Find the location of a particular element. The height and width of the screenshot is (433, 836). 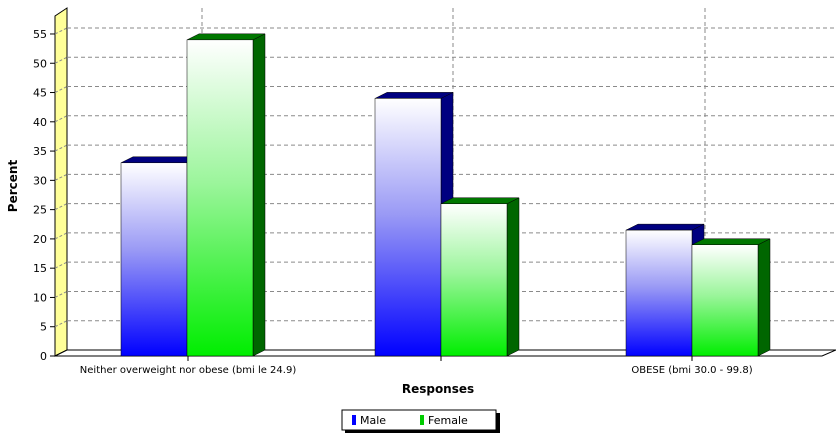

legend-label-male: Male is located at coordinates (373, 420).